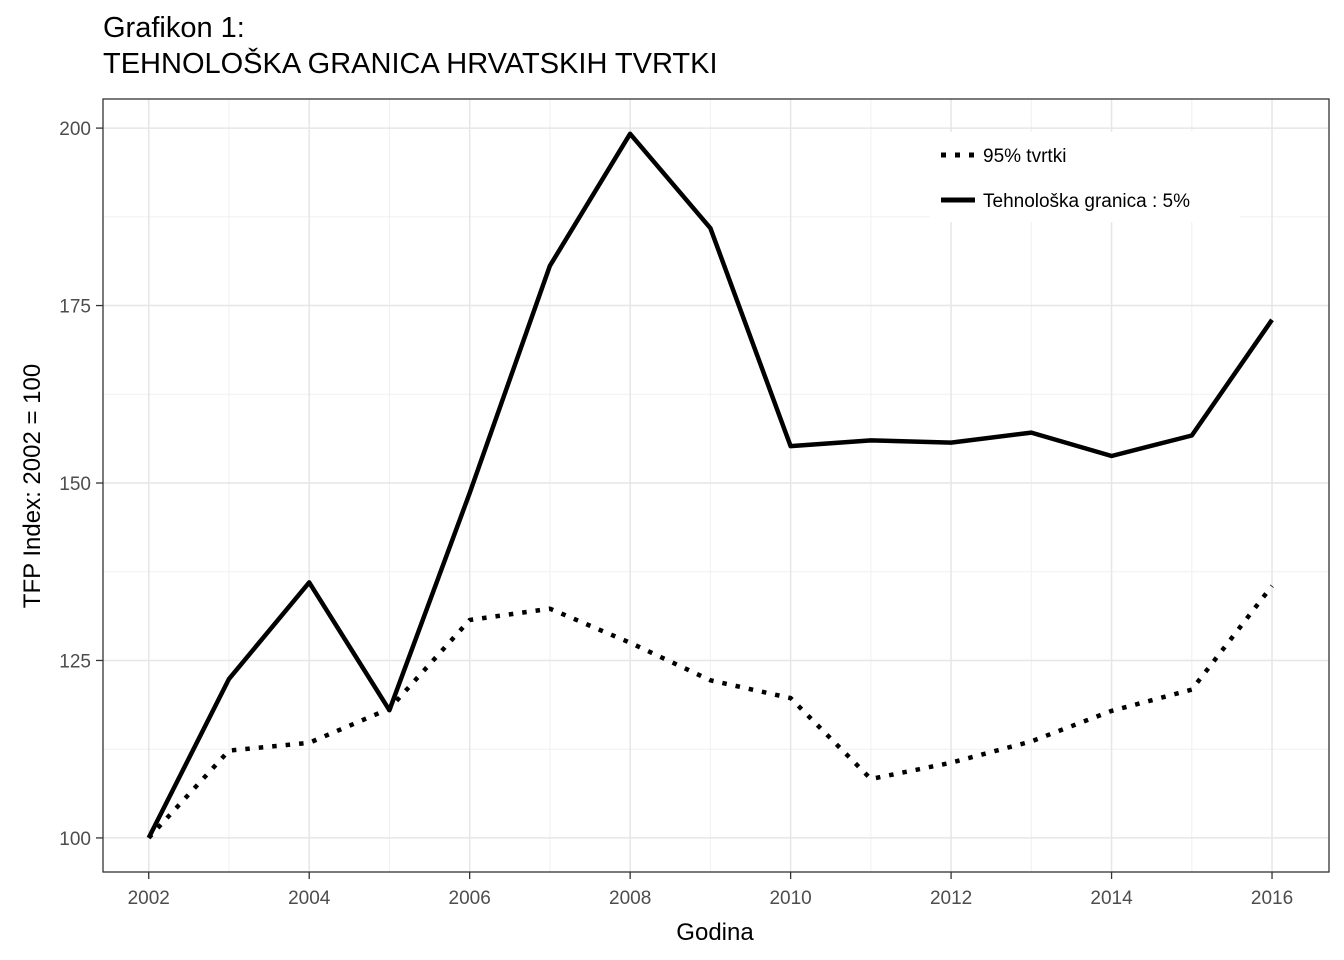  What do you see at coordinates (75, 484) in the screenshot?
I see `y-tick-label: 150` at bounding box center [75, 484].